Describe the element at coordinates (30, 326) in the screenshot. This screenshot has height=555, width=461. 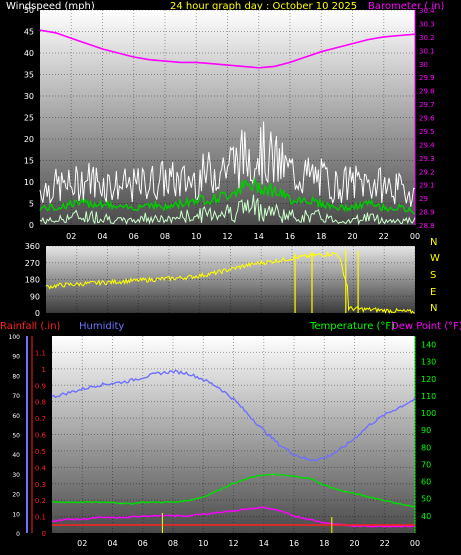
I see `rainfall-axis-title: Rainfall (.in)` at that location.